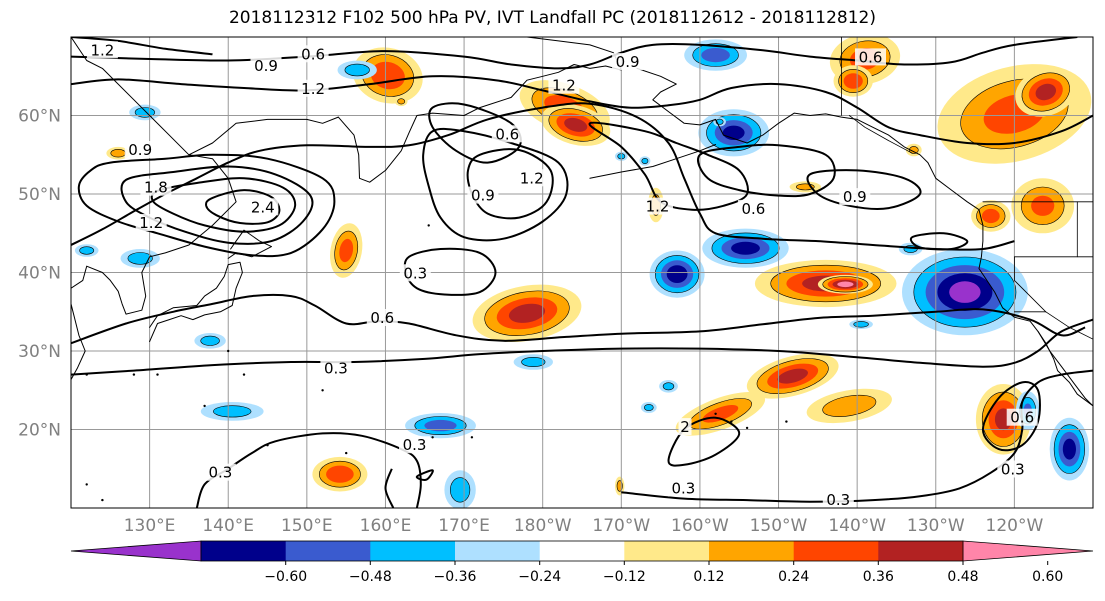 The height and width of the screenshot is (601, 1105). I want to click on longitude-tick-label: 150°E, so click(307, 526).